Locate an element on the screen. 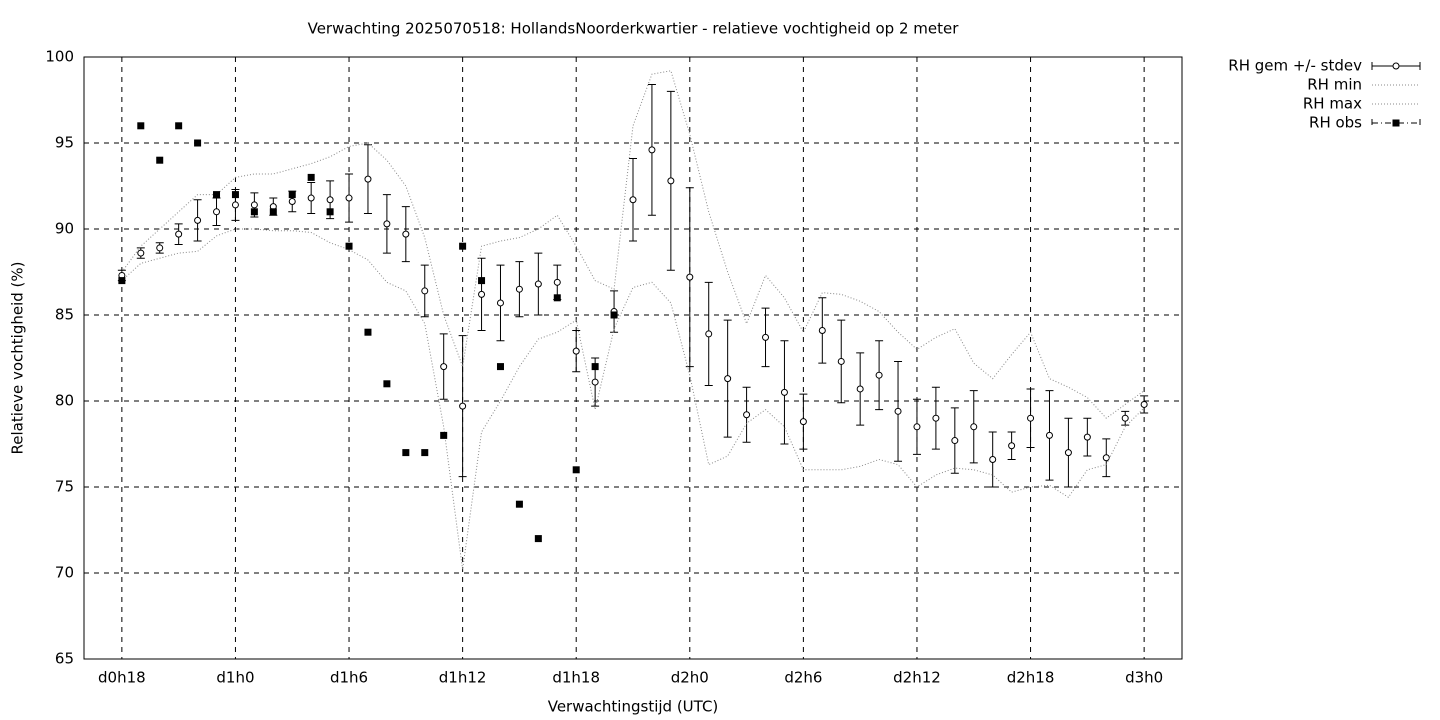 The height and width of the screenshot is (720, 1440). y-tick-label: 75 is located at coordinates (64, 487).